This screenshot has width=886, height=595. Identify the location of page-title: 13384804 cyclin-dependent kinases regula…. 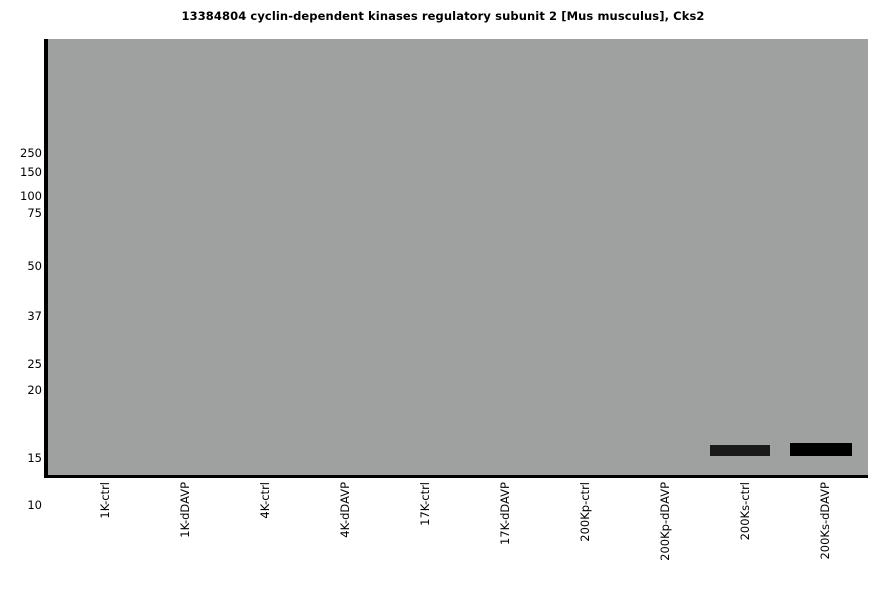
(443, 16).